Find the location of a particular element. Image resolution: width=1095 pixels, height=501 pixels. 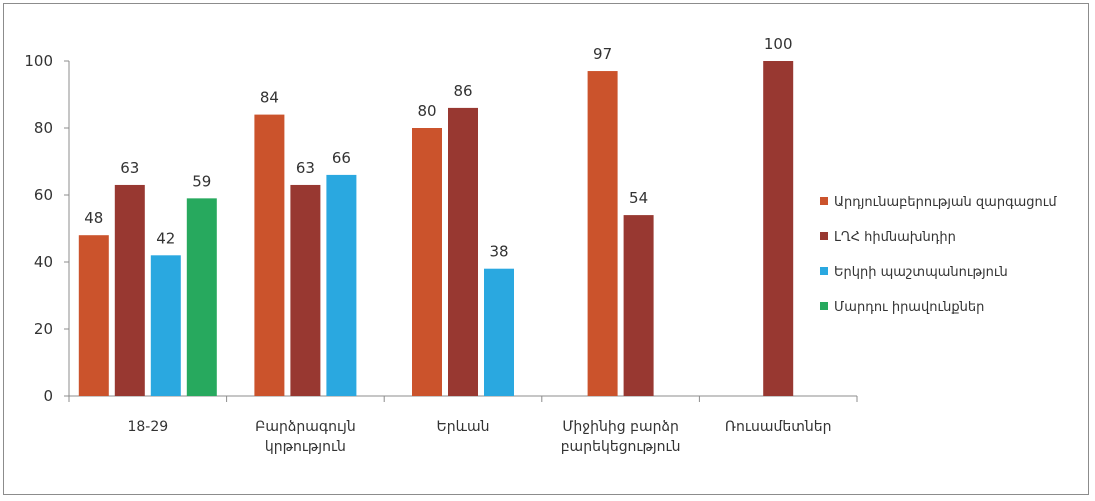

x-category-label: Երևան is located at coordinates (463, 427).